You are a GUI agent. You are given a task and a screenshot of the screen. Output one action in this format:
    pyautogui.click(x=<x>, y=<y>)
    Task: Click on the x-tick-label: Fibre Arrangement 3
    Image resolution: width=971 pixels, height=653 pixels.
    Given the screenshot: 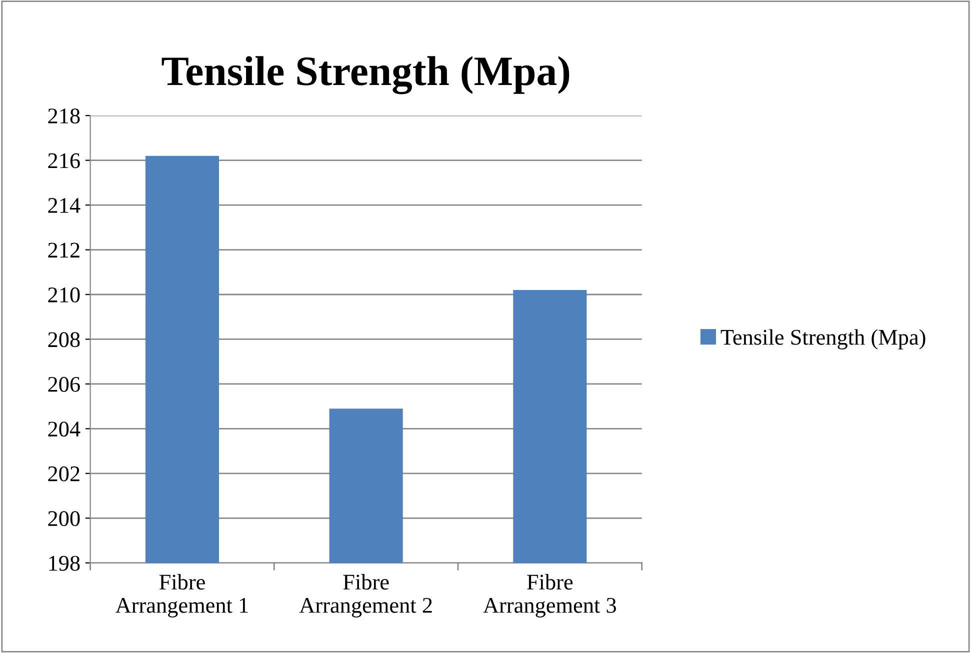 What is the action you would take?
    pyautogui.click(x=549, y=596)
    